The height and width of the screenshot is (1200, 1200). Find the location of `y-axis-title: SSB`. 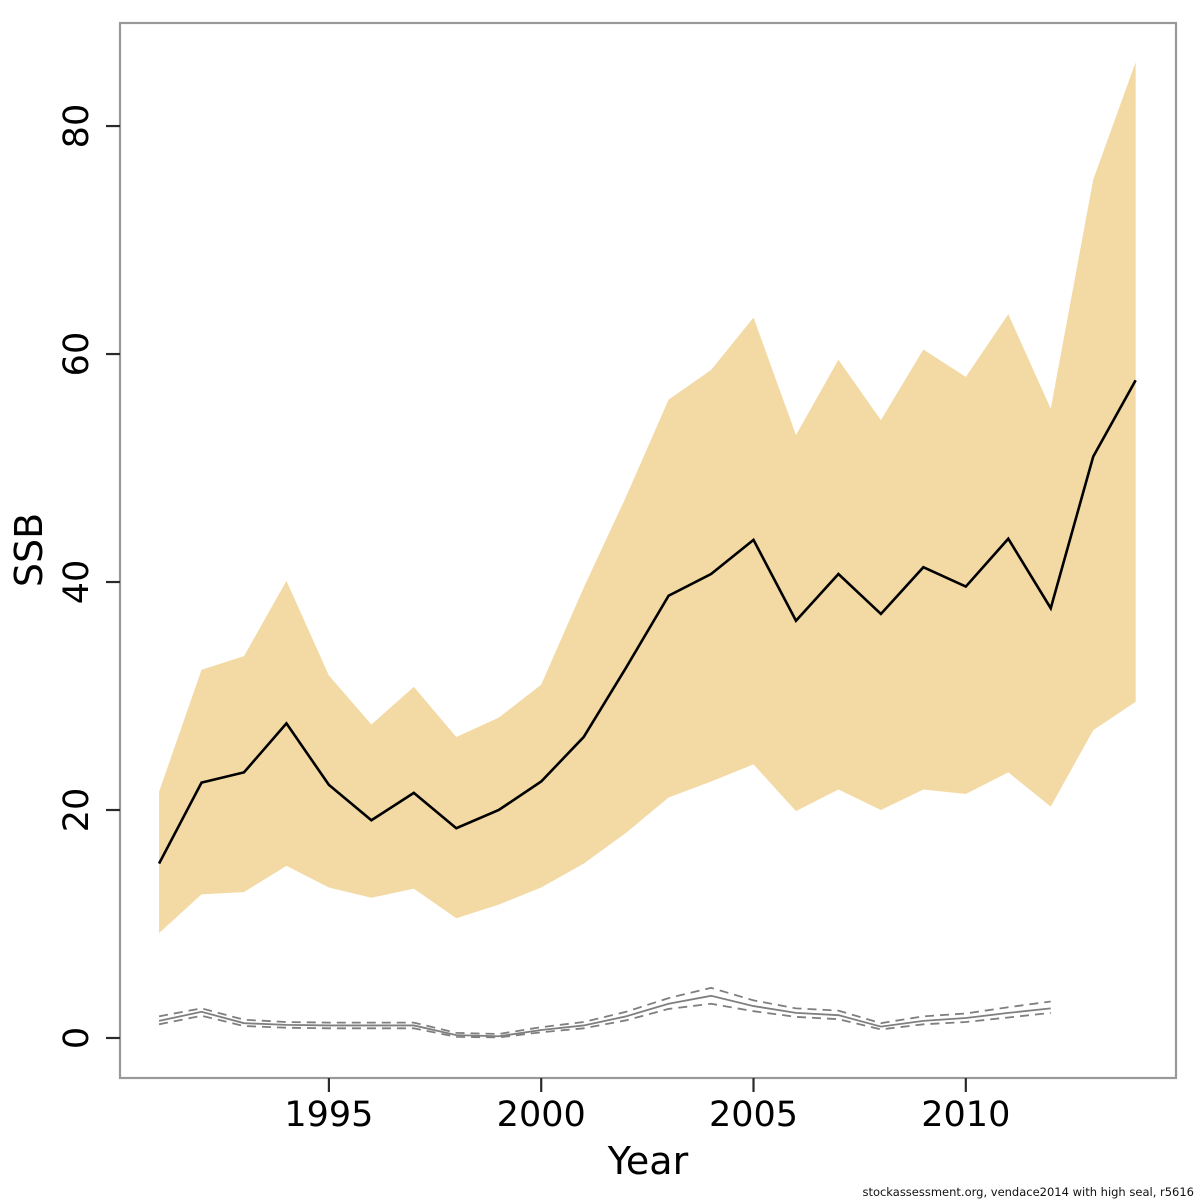

y-axis-title: SSB is located at coordinates (29, 550).